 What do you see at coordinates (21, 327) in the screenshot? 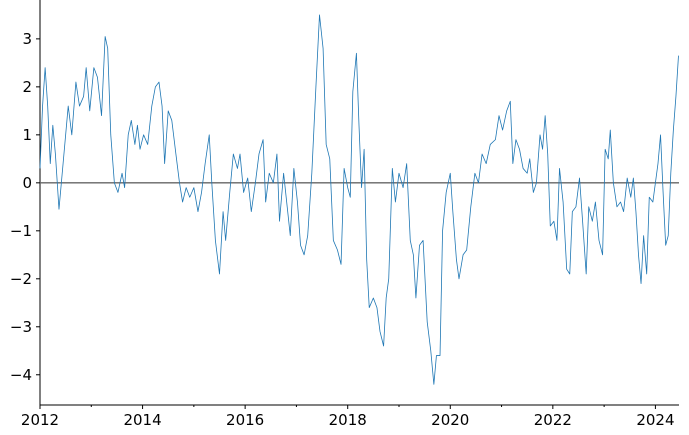
I see `y-tick-label: −3` at bounding box center [21, 327].